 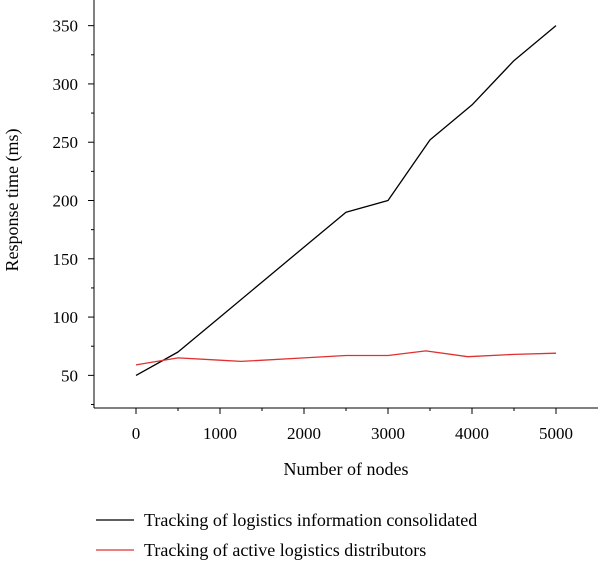 What do you see at coordinates (66, 317) in the screenshot?
I see `y-tick-label: 100` at bounding box center [66, 317].